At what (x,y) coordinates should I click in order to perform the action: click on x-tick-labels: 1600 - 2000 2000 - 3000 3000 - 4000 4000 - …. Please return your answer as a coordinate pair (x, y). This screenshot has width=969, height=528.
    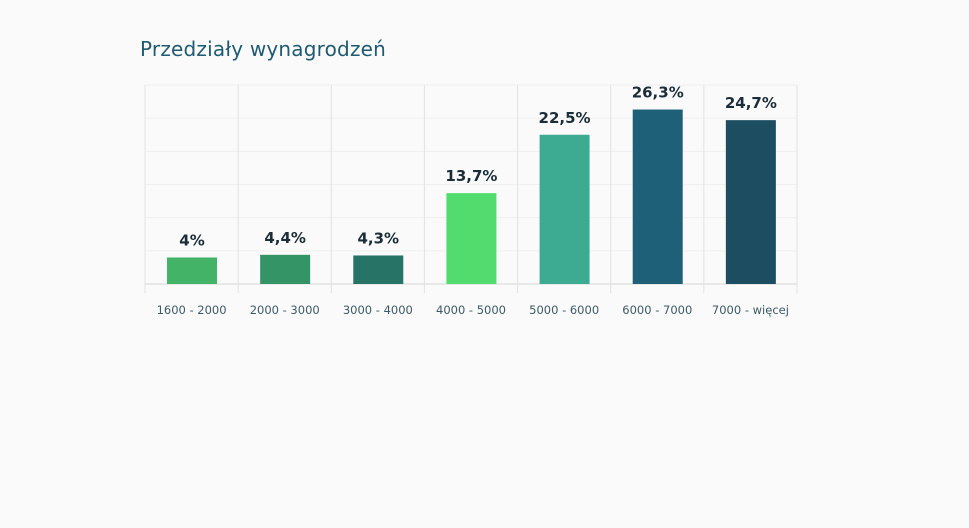
    Looking at the image, I should click on (473, 310).